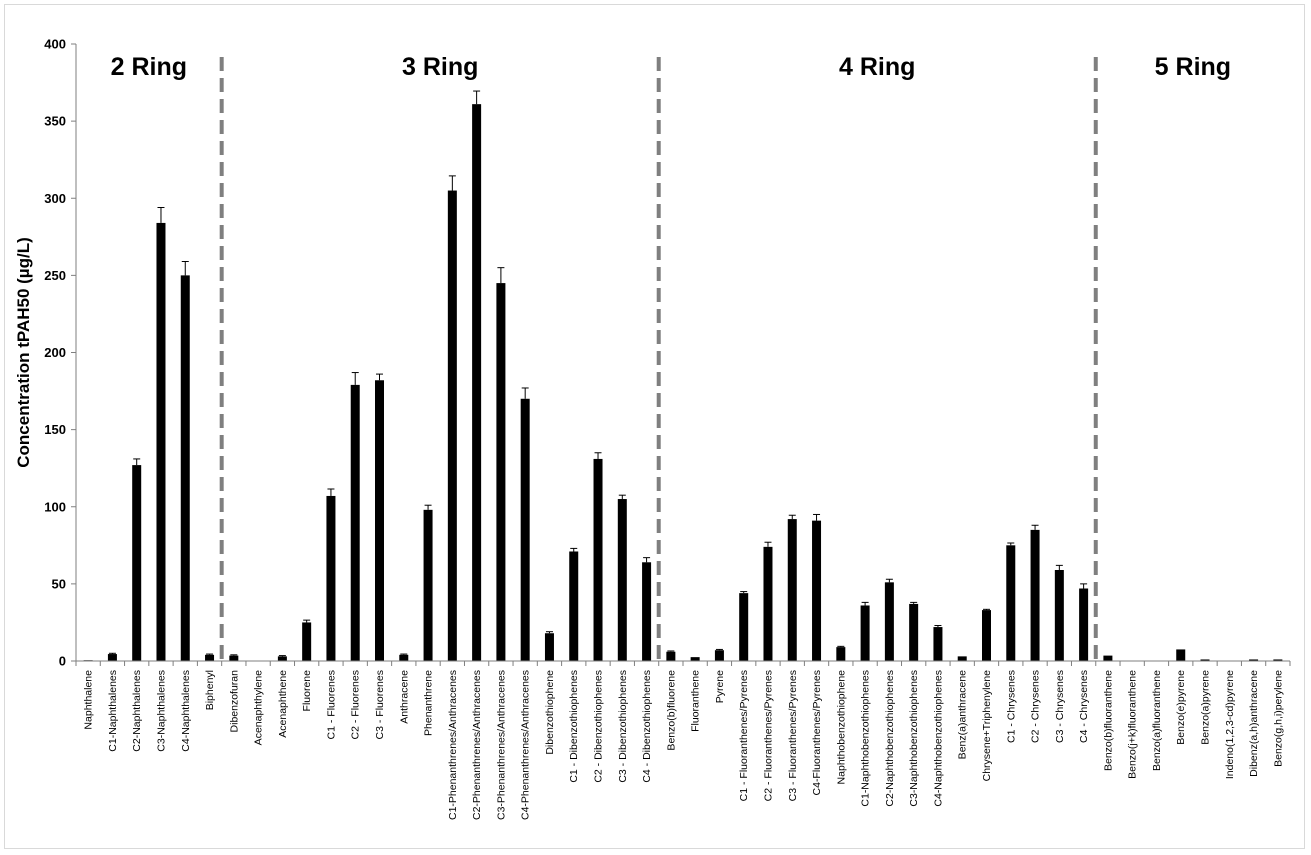 The height and width of the screenshot is (855, 1311). I want to click on ring-group-label: 4 Ring, so click(877, 67).